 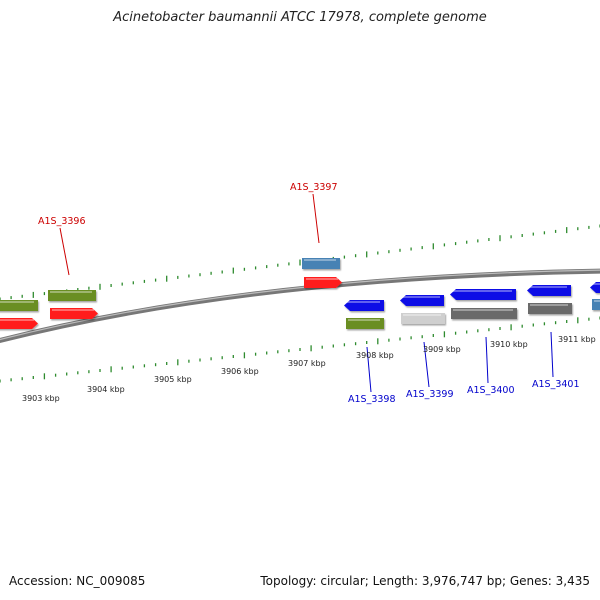 I want to click on genome-backbone-highlight, so click(x=300, y=305).